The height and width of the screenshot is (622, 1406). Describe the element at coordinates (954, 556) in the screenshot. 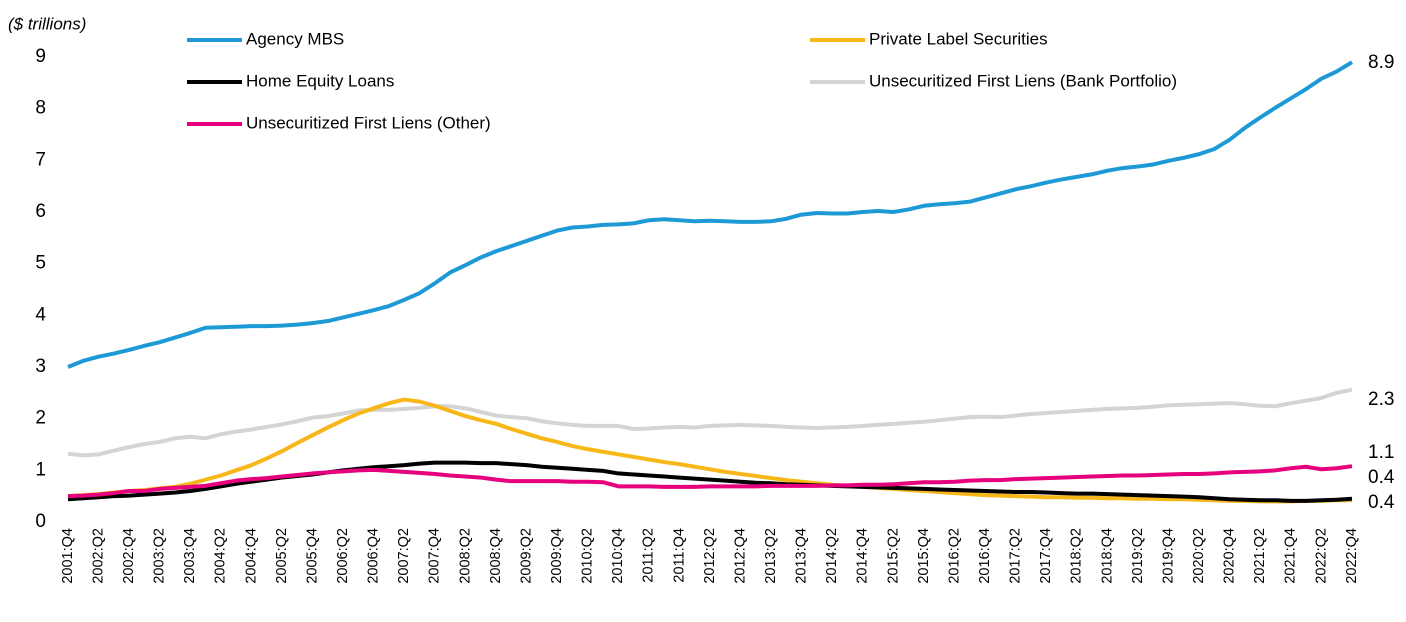

I see `x-tick-label: 2016:Q2` at that location.